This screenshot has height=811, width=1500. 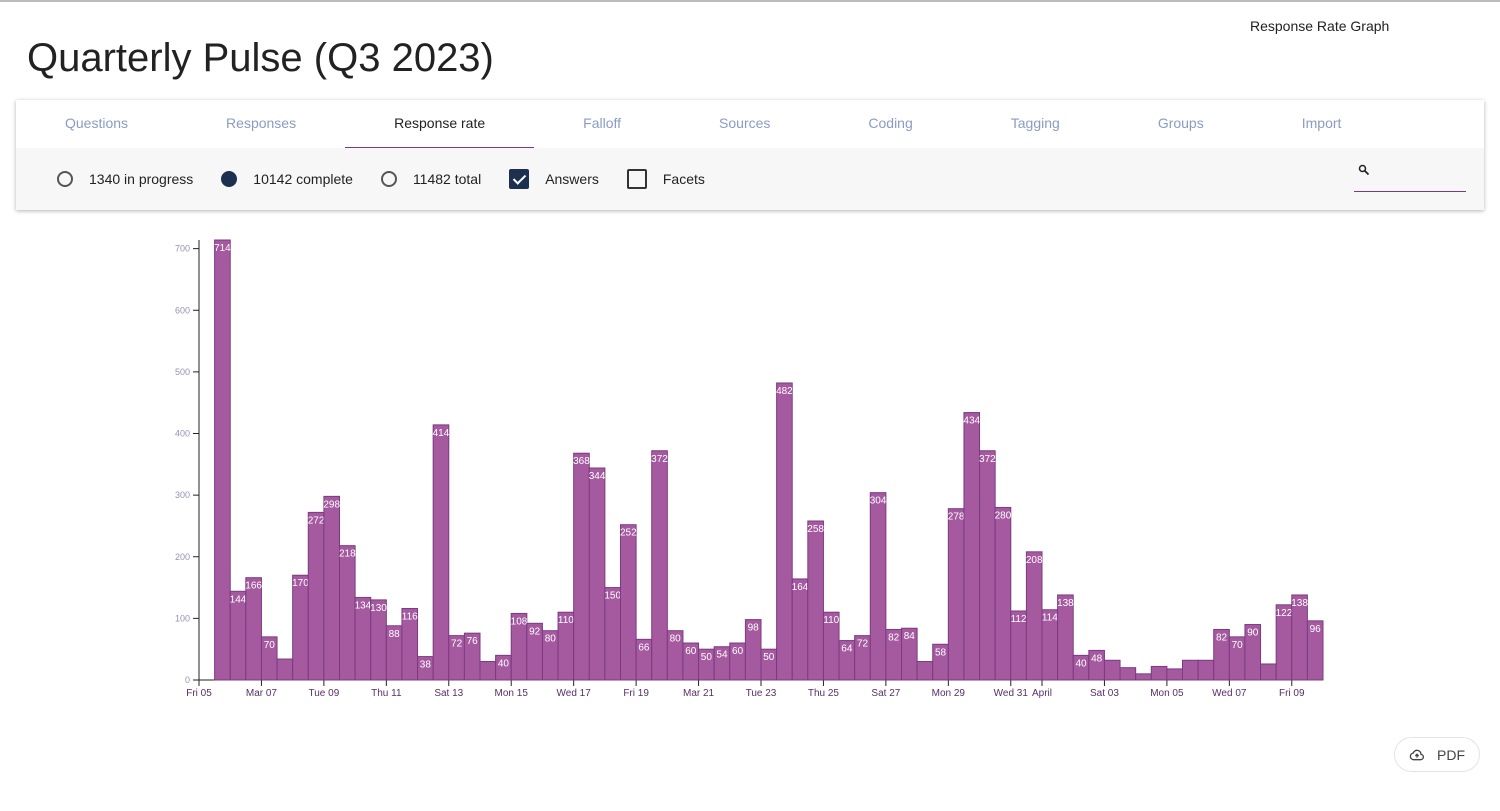 I want to click on bar-label: 208, so click(x=1034, y=560).